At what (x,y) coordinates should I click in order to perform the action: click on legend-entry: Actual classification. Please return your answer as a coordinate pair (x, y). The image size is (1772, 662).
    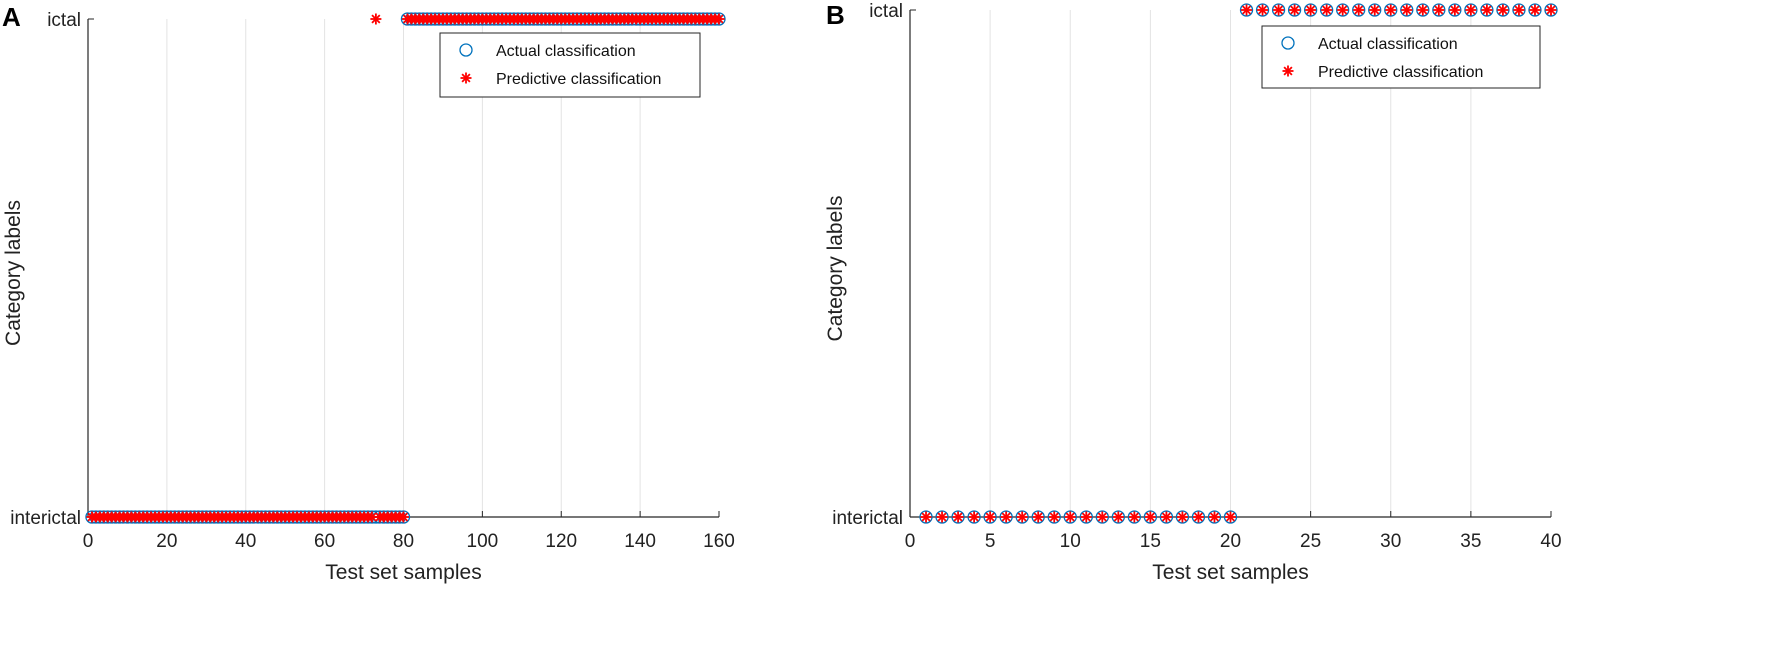
    Looking at the image, I should click on (1388, 44).